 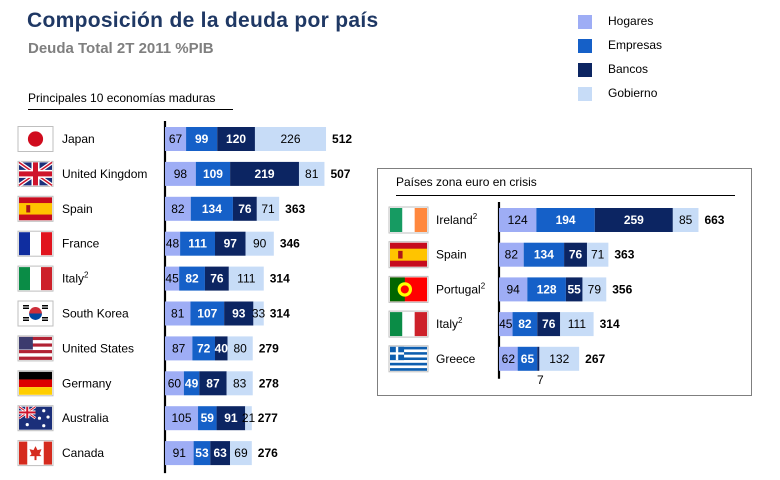 What do you see at coordinates (511, 255) in the screenshot?
I see `bar-row: Spain 82 134 76 71 363` at bounding box center [511, 255].